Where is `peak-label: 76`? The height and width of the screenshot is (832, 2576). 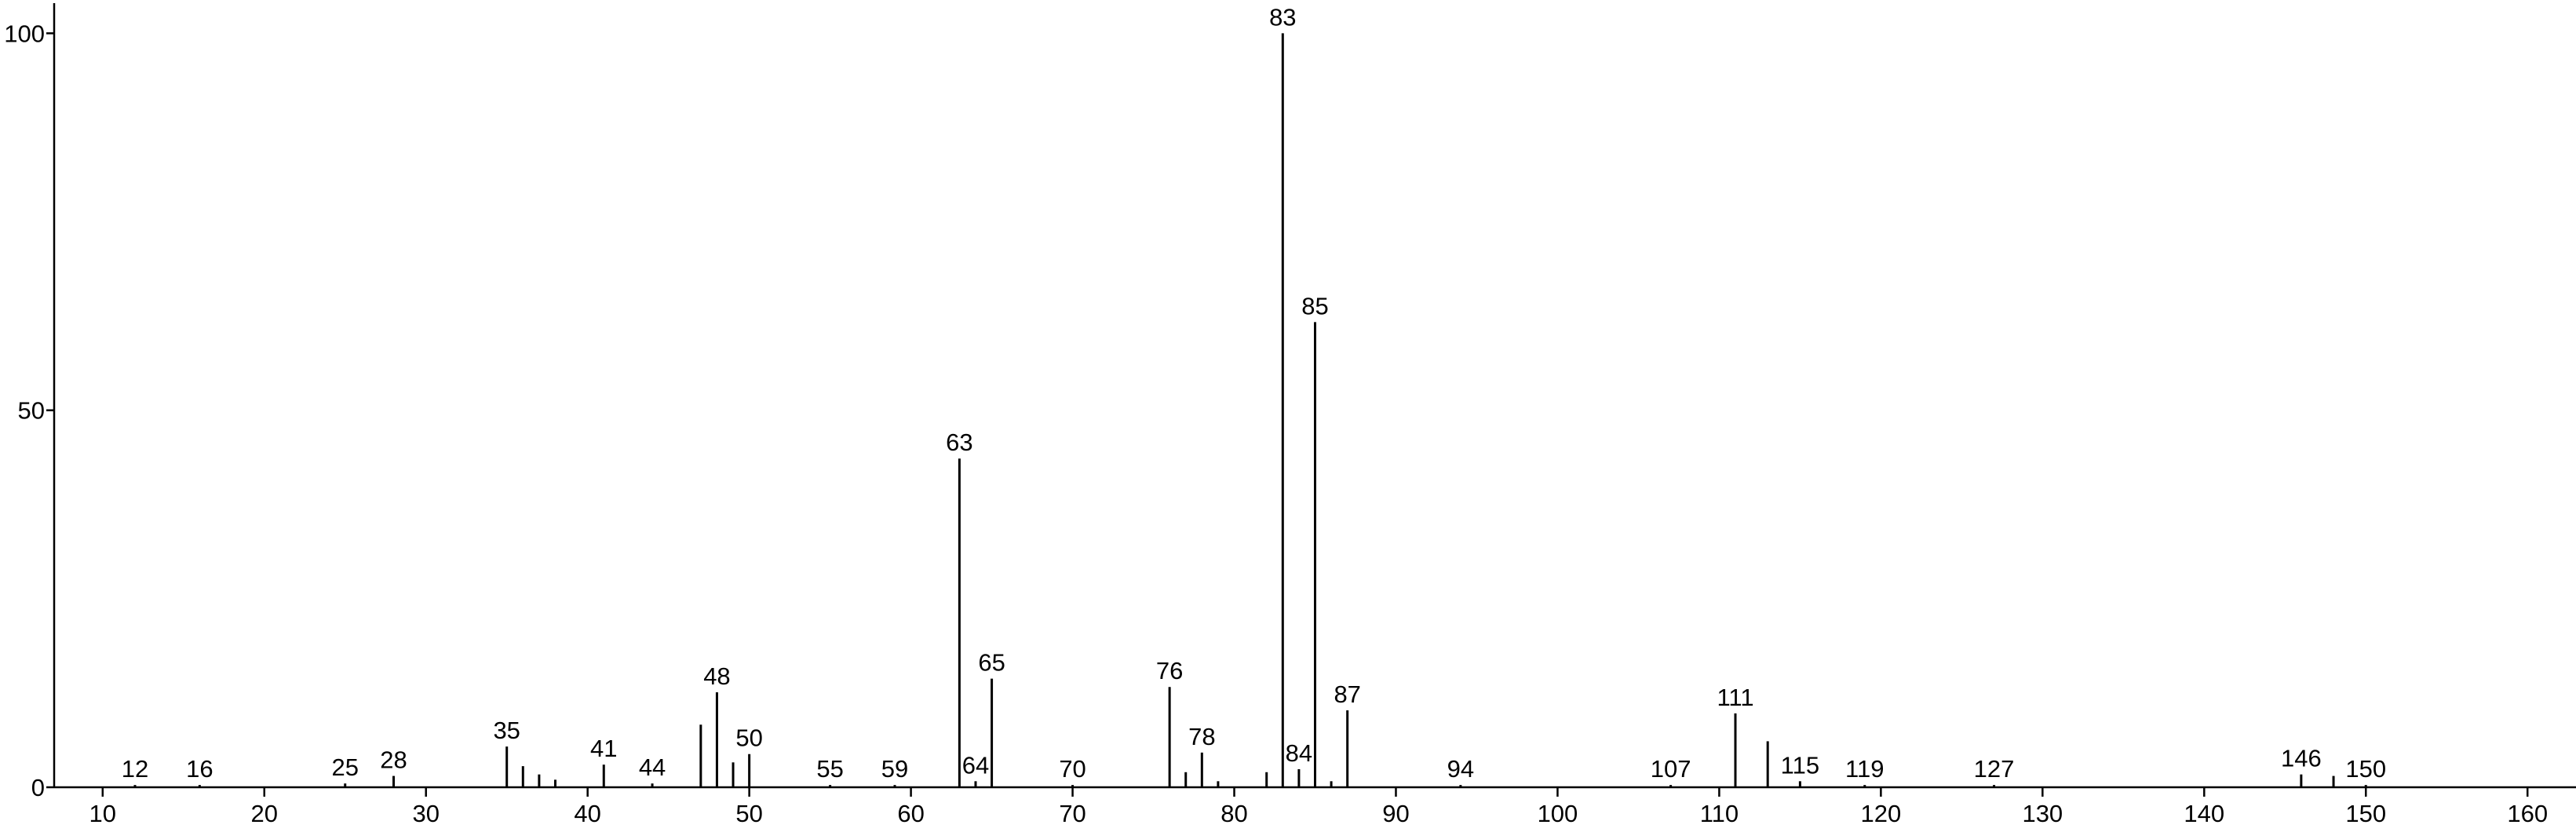
peak-label: 76 is located at coordinates (1169, 670).